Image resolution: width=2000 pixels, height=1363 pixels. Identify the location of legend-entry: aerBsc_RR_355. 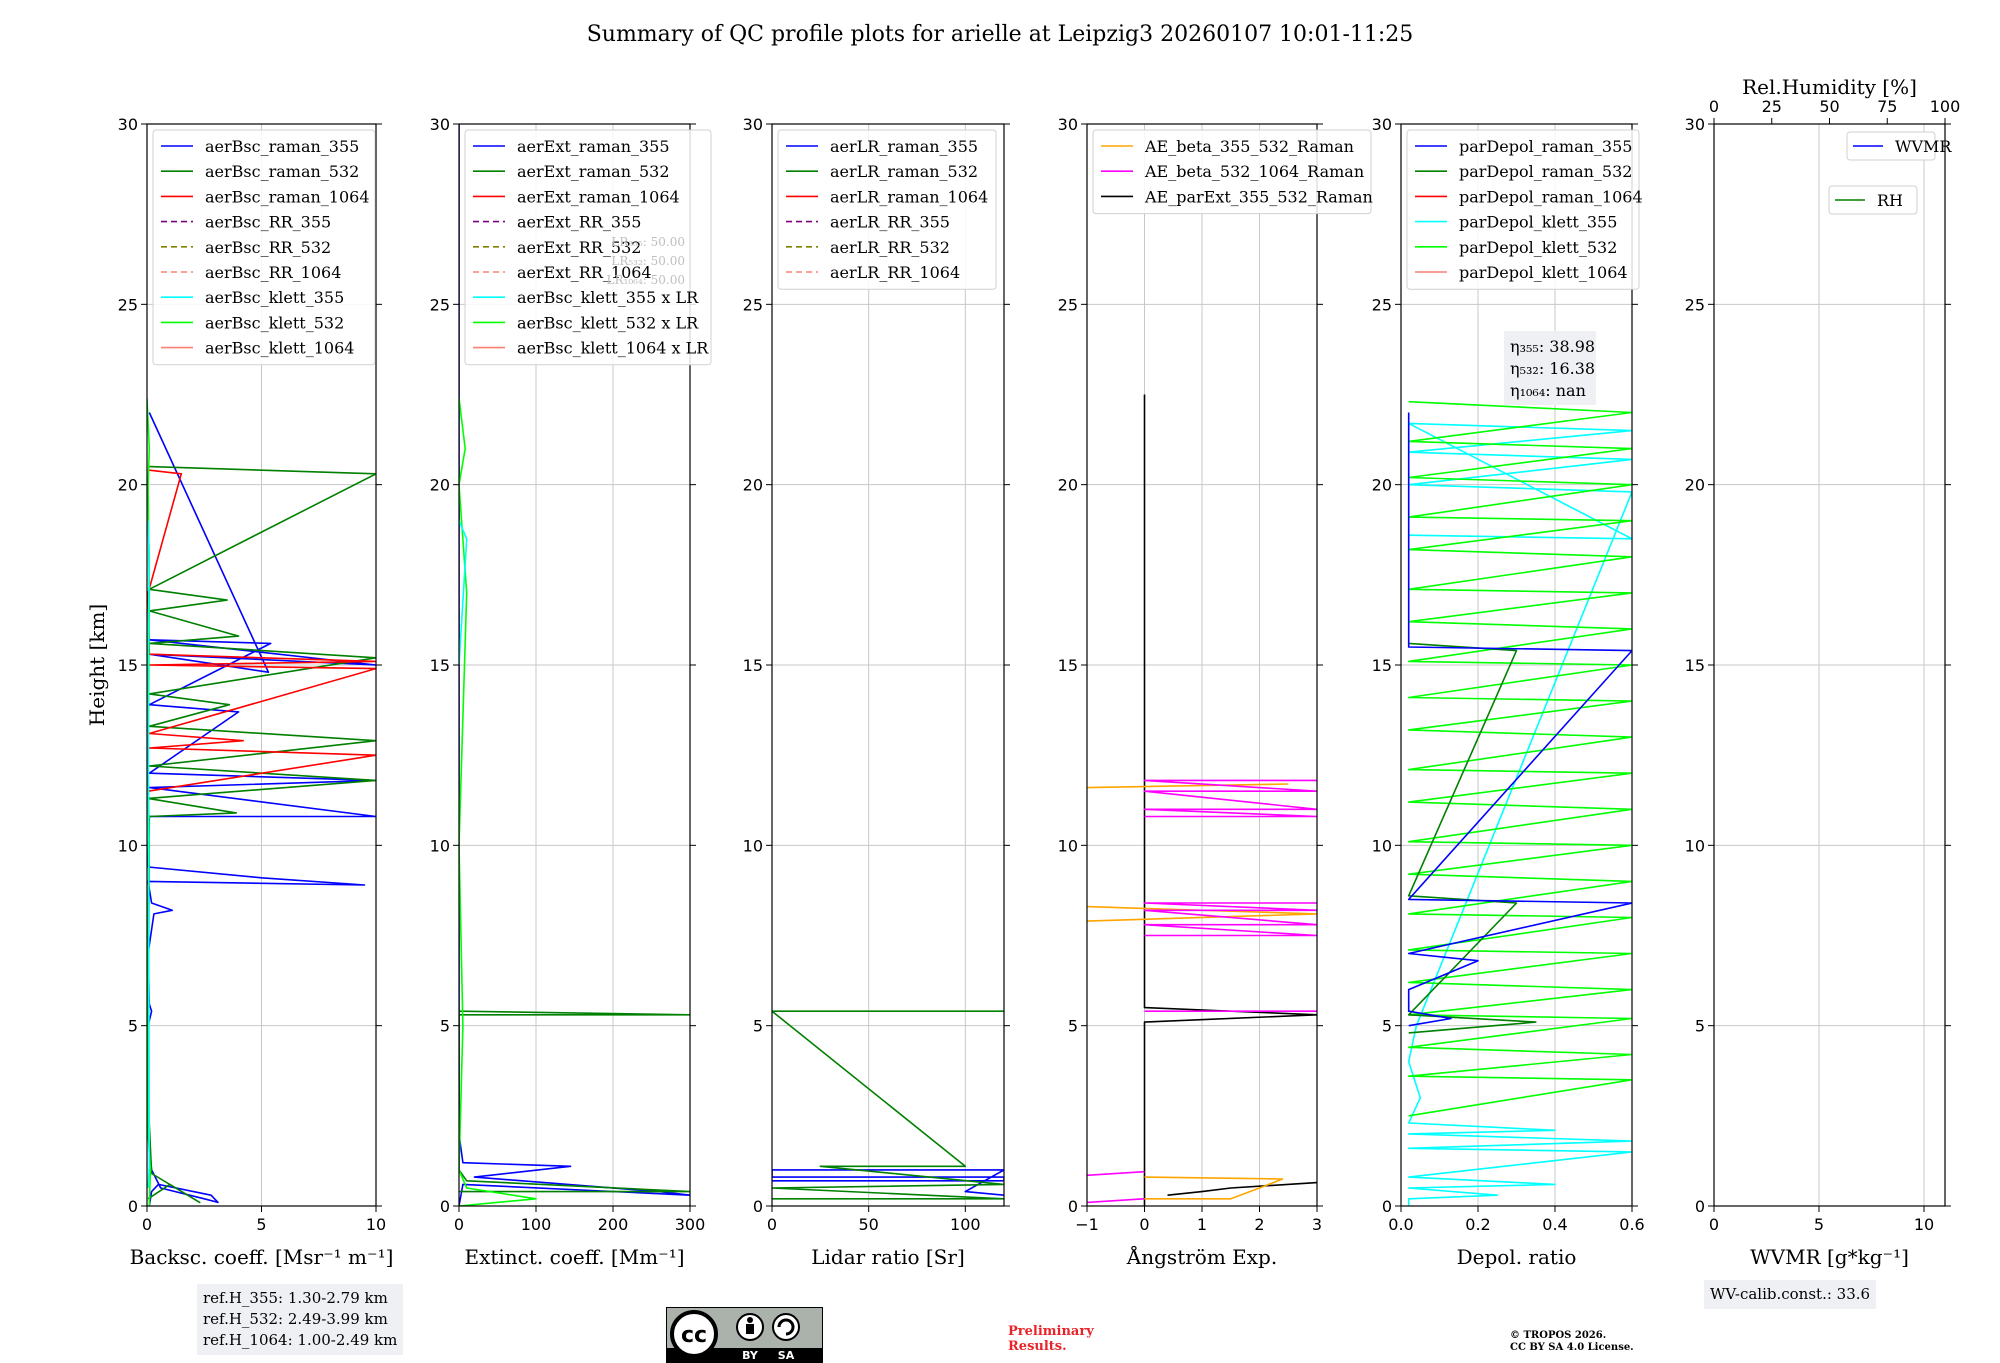
(268, 222).